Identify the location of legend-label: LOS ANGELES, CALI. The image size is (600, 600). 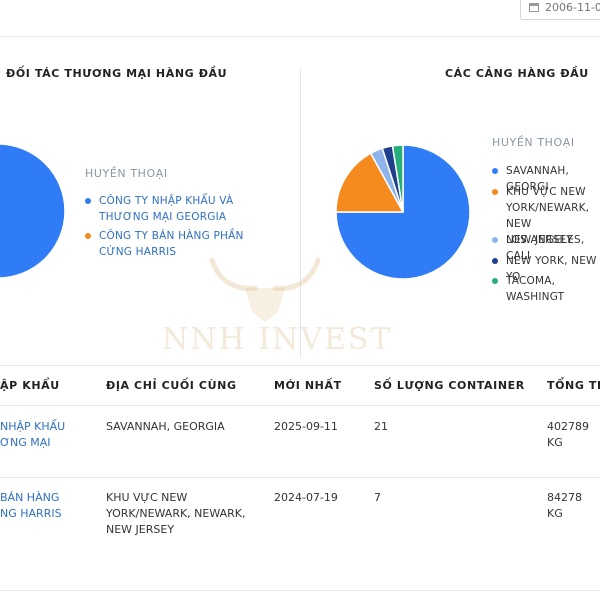
(545, 248).